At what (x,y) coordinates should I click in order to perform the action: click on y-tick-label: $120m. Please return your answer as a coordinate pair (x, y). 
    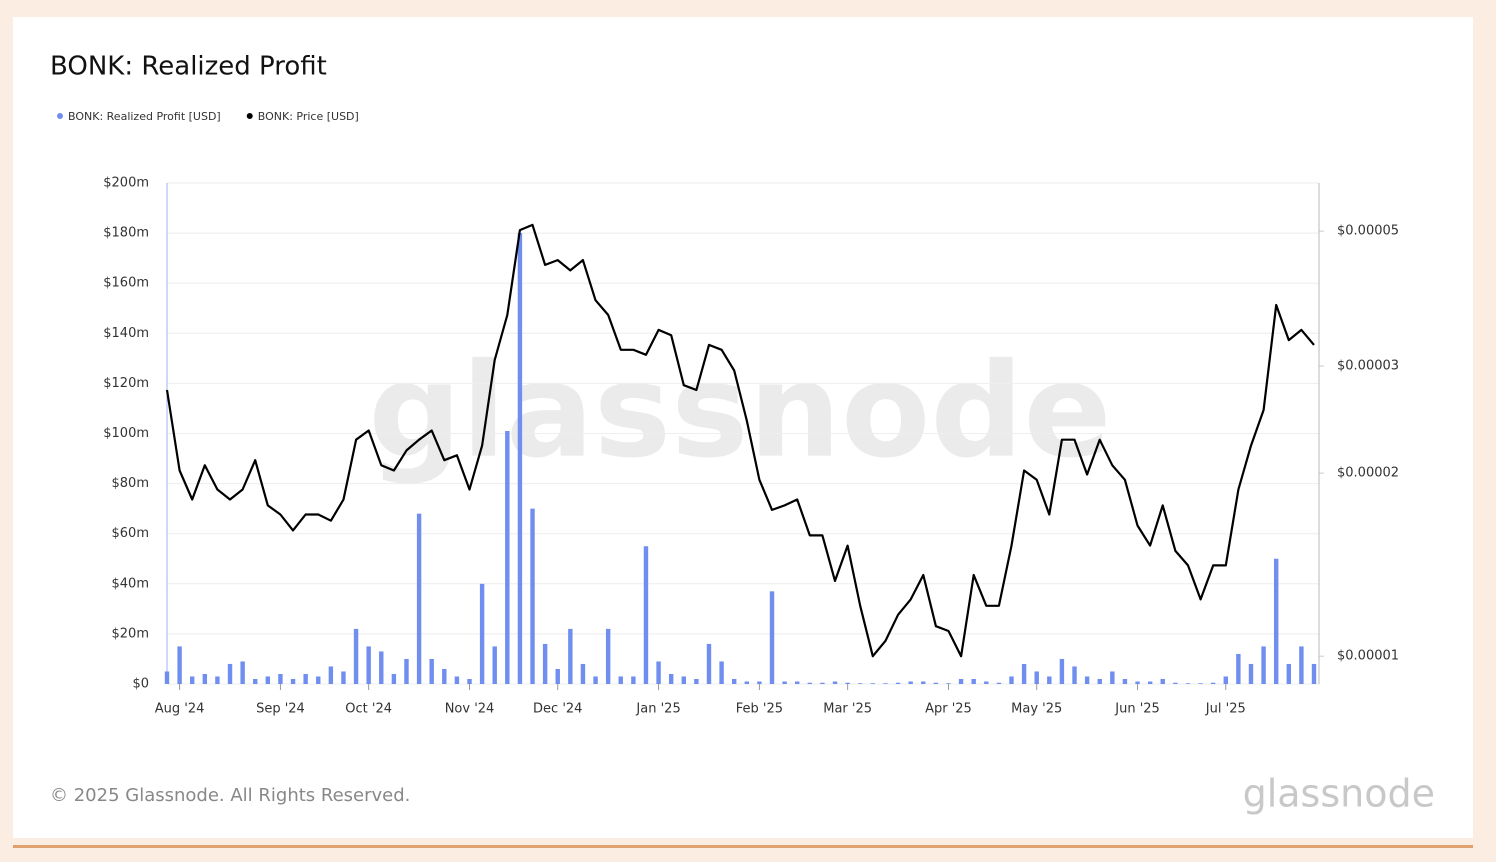
    Looking at the image, I should click on (126, 383).